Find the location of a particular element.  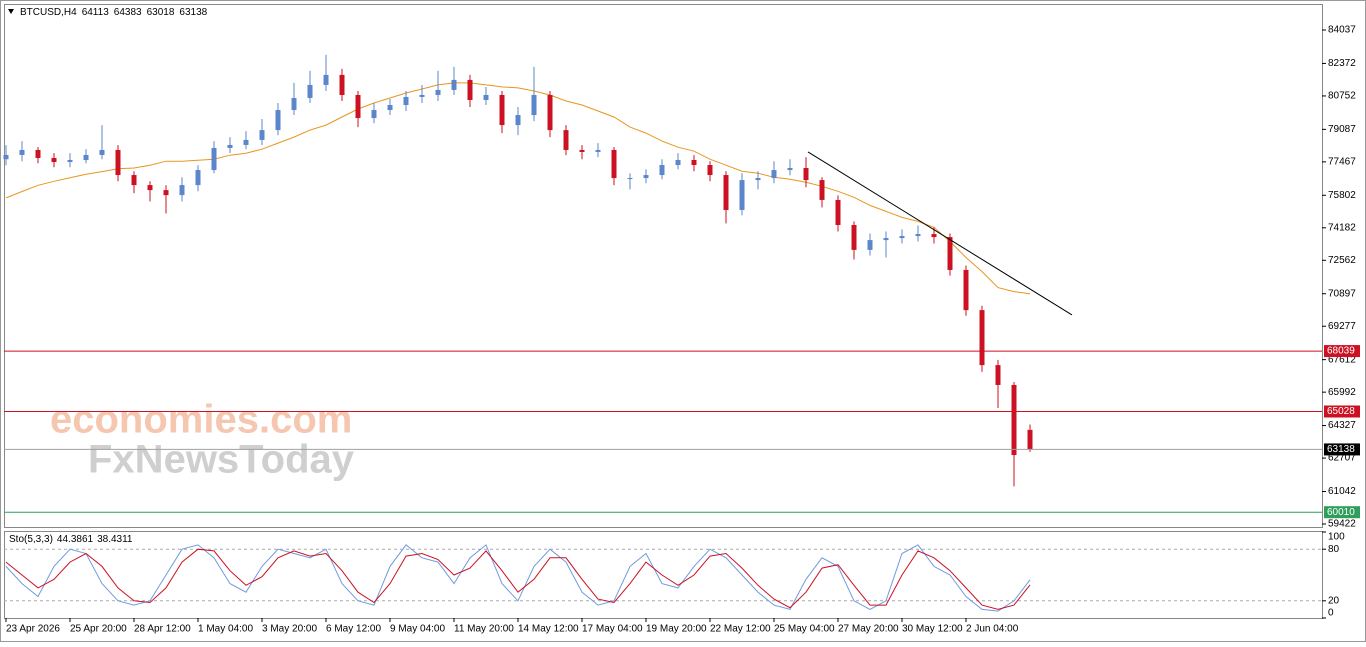

indicator-panel is located at coordinates (663, 575).